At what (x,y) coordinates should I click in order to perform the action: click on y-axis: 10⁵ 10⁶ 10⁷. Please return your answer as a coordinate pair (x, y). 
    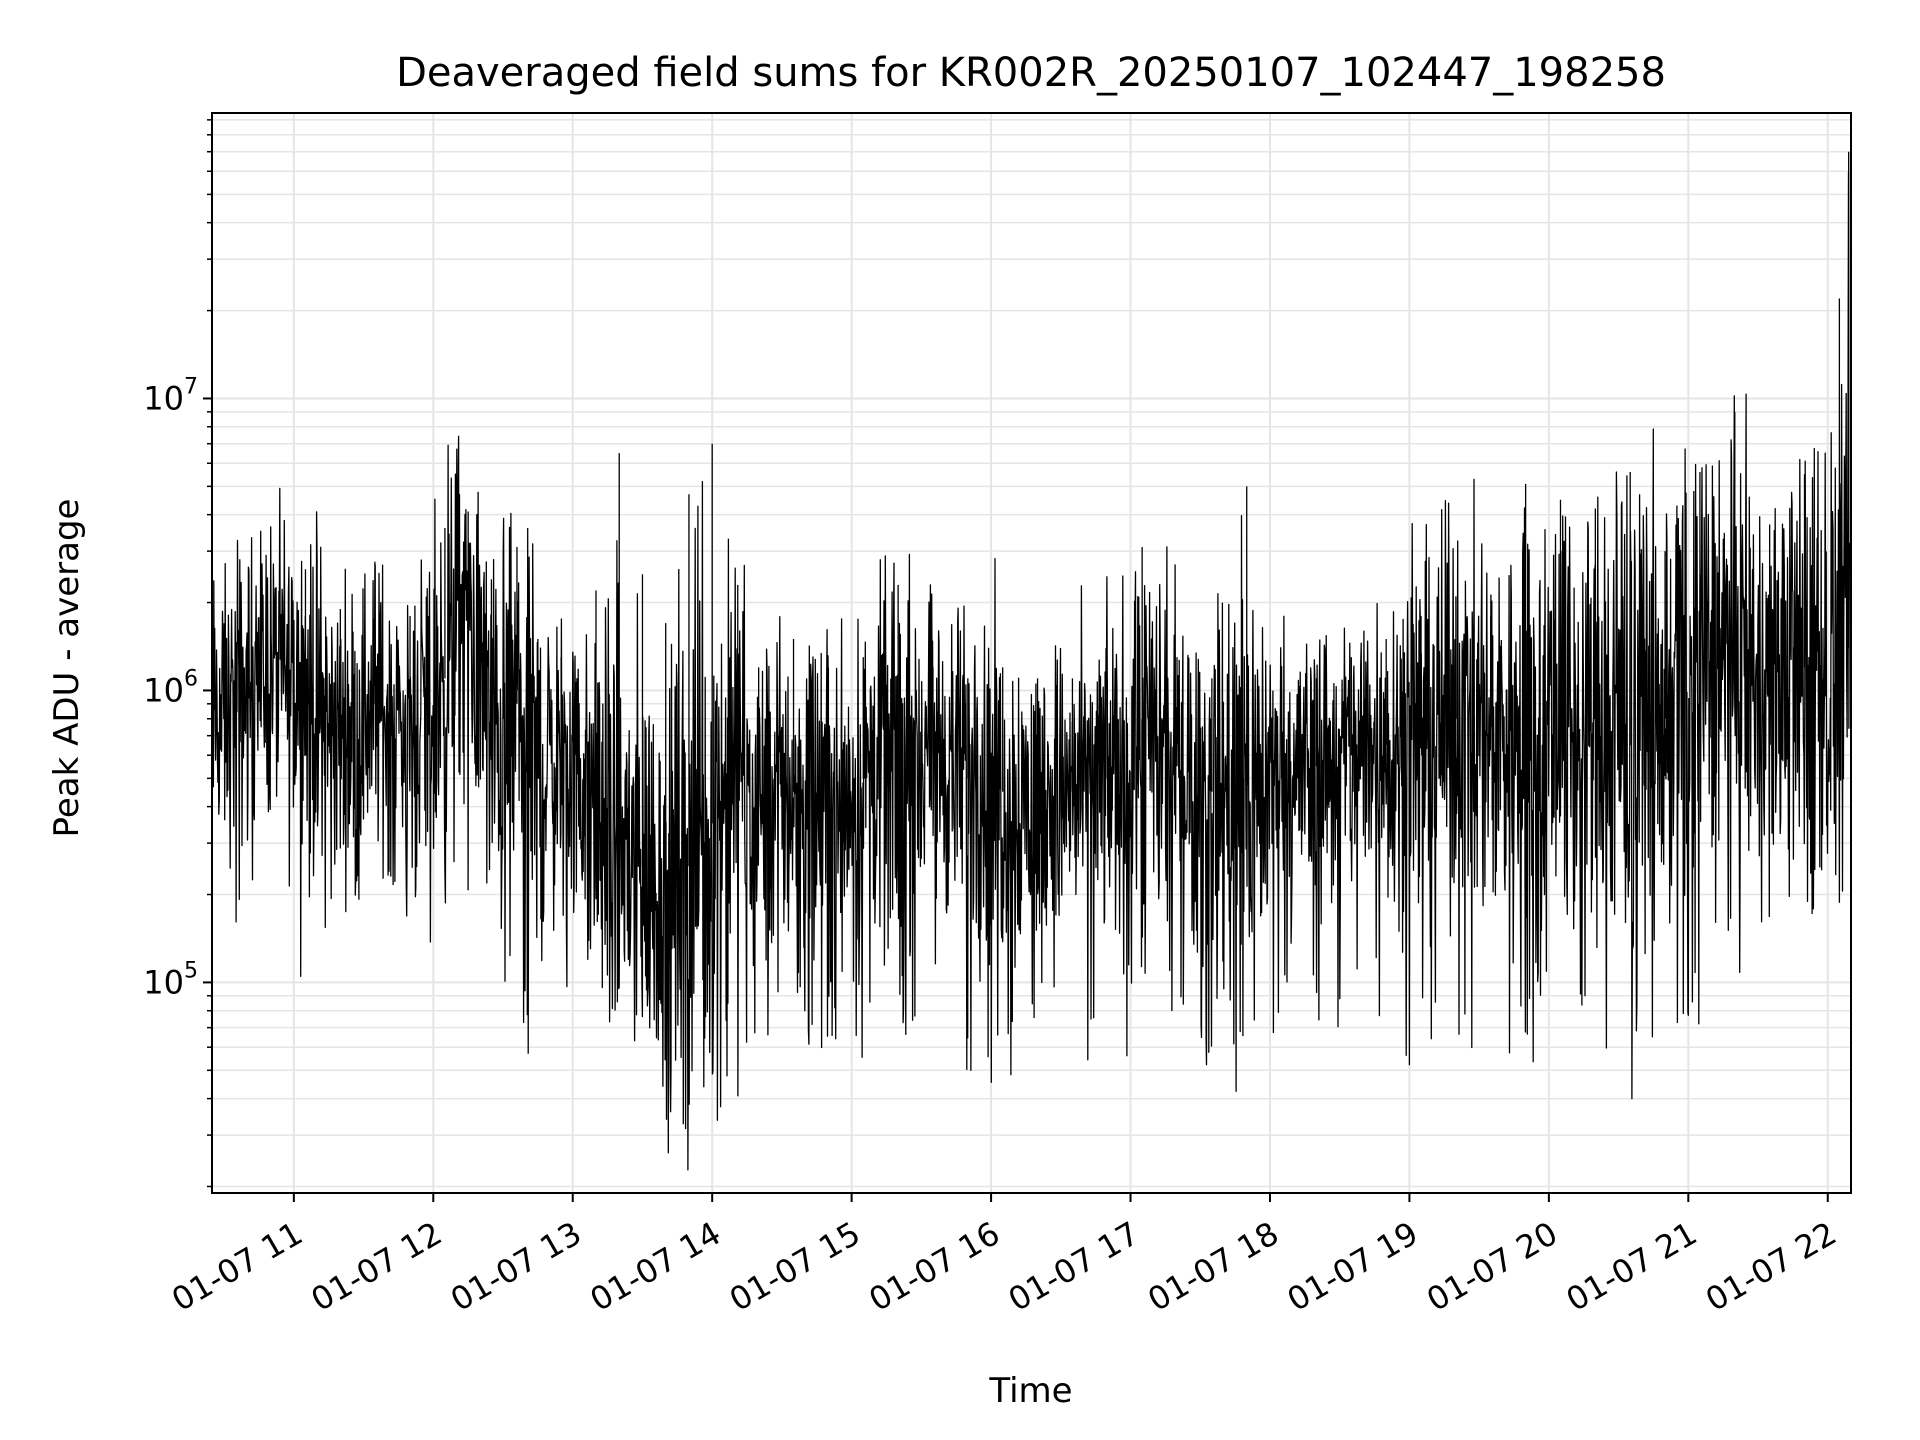
    Looking at the image, I should click on (177, 687).